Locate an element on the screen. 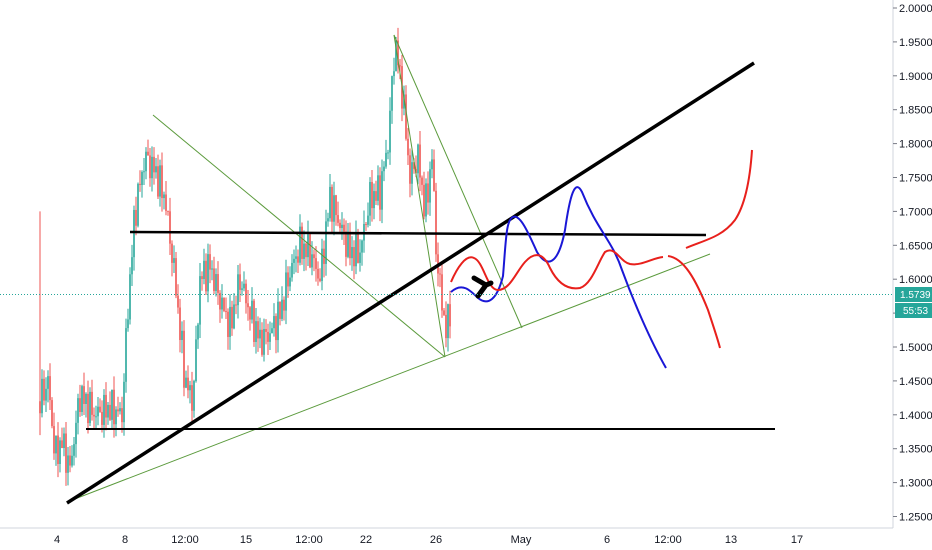  time-tick-label: 26 is located at coordinates (436, 540).